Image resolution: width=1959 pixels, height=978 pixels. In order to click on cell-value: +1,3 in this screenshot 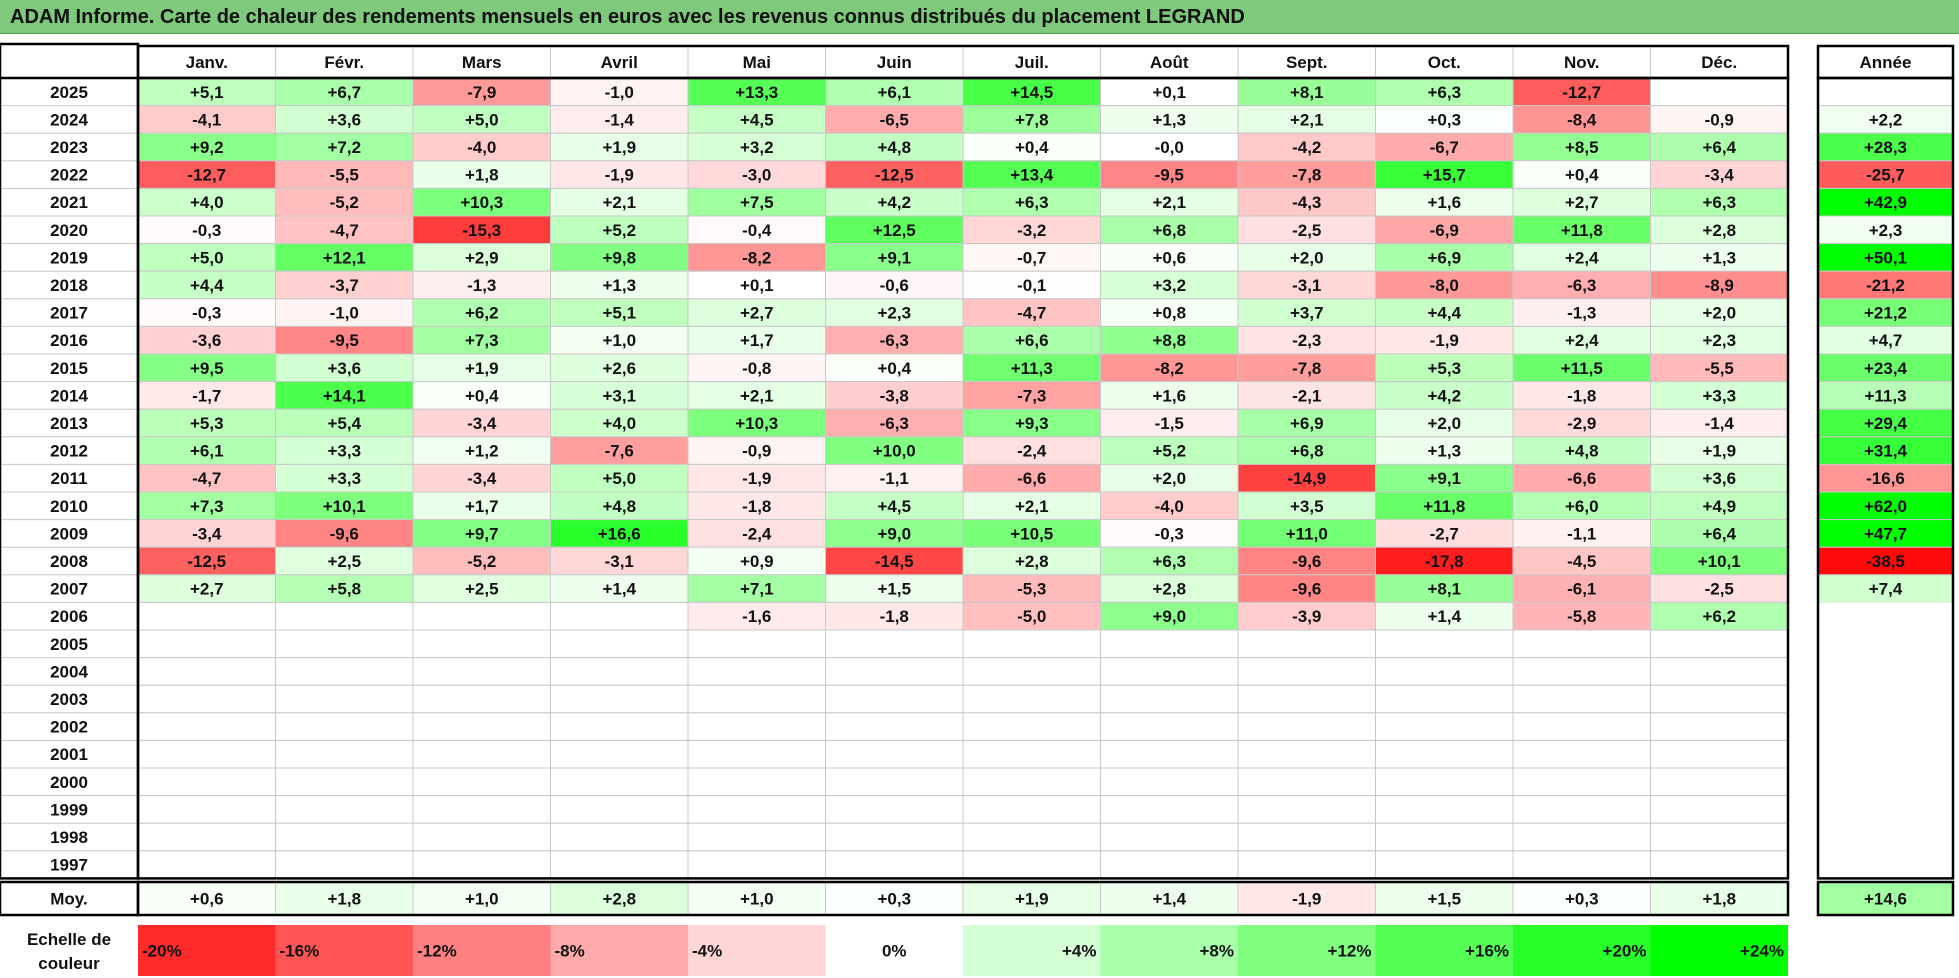, I will do `click(1169, 119)`.